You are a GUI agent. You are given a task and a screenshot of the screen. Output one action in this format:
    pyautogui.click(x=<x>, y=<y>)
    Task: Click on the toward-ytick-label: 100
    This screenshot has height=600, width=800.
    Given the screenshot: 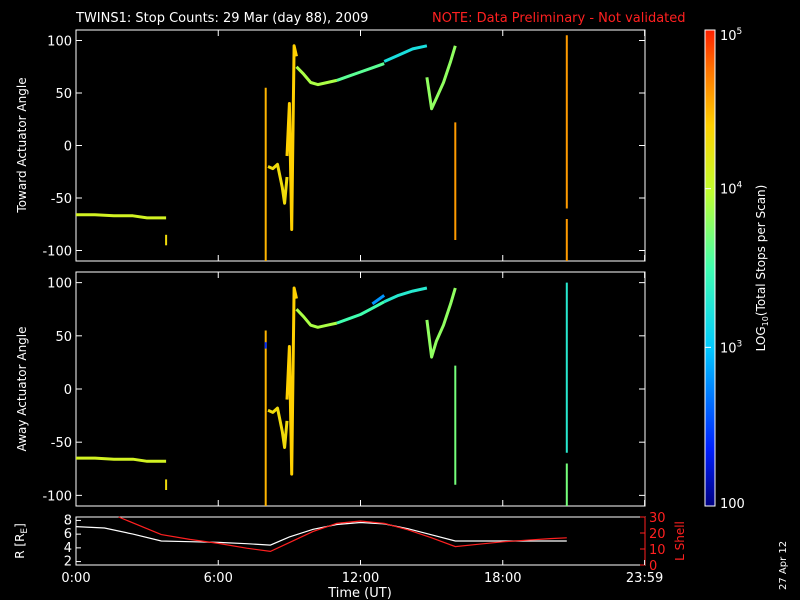 What is the action you would take?
    pyautogui.click(x=59, y=42)
    